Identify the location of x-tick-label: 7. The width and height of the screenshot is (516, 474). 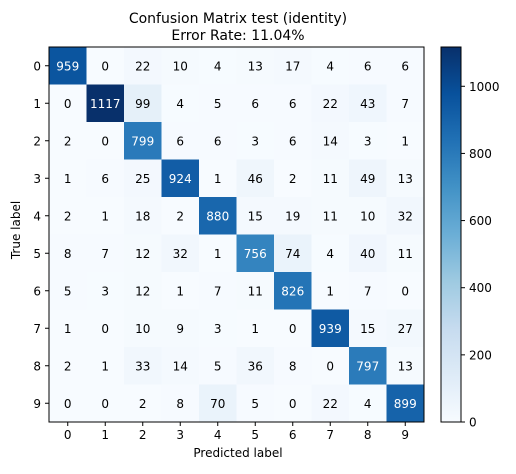
(330, 435).